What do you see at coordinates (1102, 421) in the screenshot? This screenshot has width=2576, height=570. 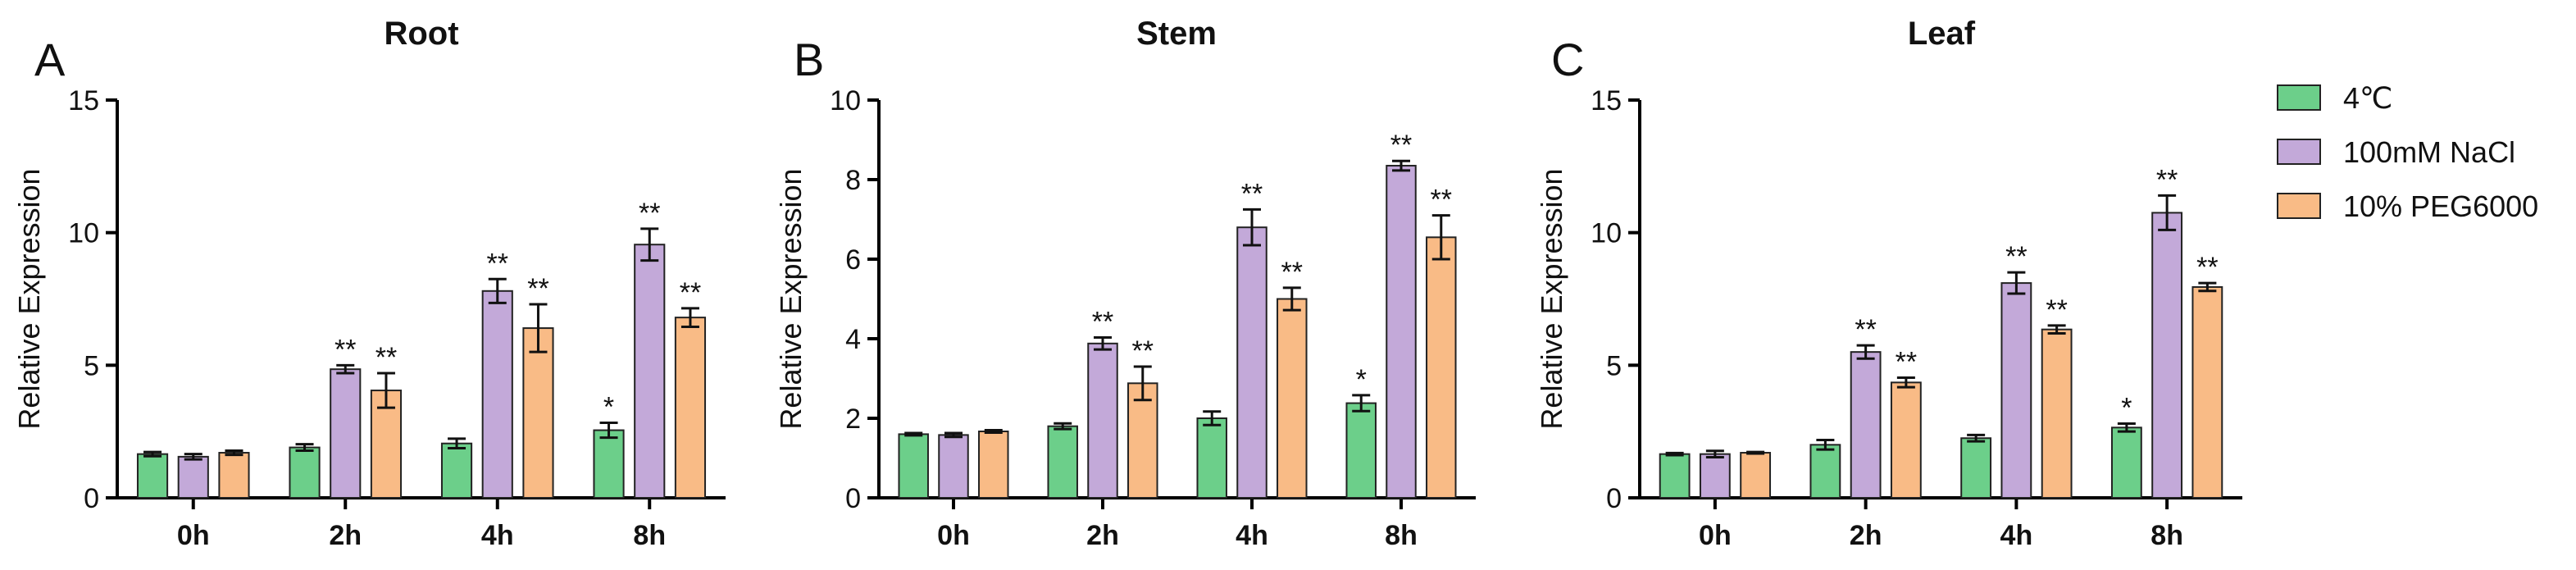 I see `bar-stem-2h-s1` at bounding box center [1102, 421].